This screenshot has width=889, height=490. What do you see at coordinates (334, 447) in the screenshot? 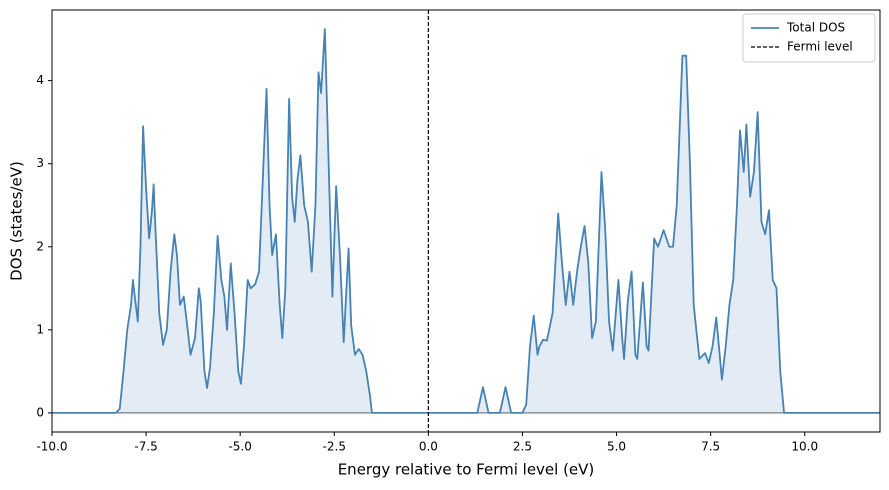
I see `x-tick-label: -2.5` at bounding box center [334, 447].